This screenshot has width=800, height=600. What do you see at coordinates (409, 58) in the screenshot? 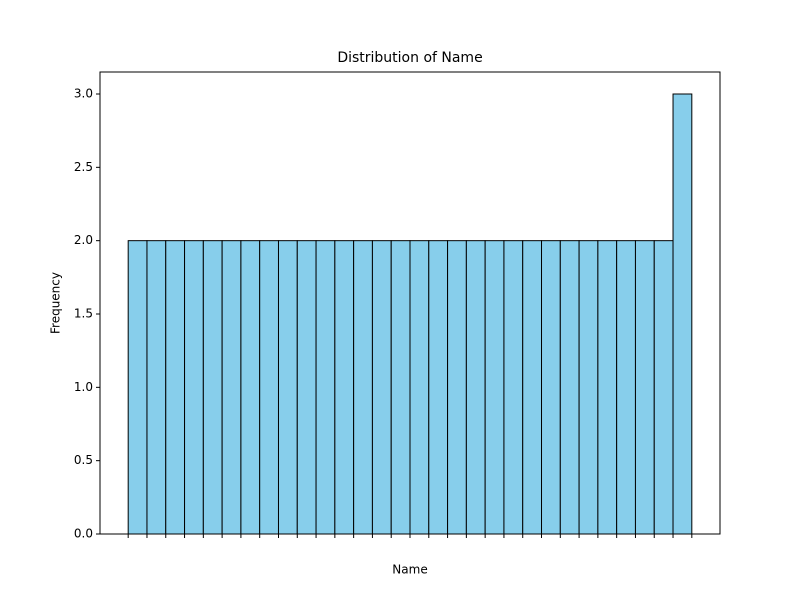
I see `chart-title: Distribution of Name` at bounding box center [409, 58].